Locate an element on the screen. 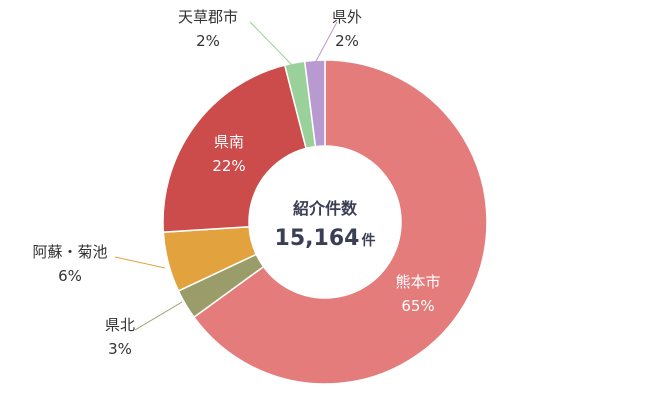 The image size is (650, 401). slice-value-label-0: 65% is located at coordinates (417, 306).